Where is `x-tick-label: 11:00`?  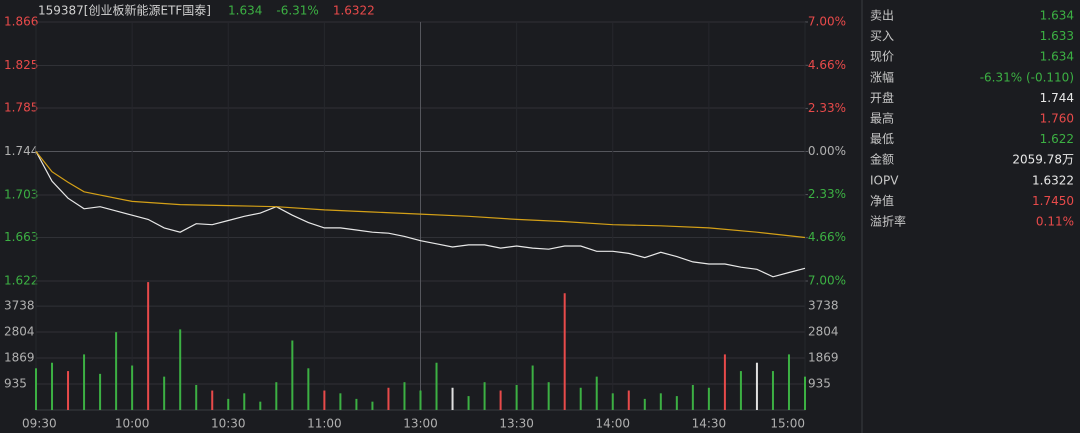
x-tick-label: 11:00 is located at coordinates (324, 424).